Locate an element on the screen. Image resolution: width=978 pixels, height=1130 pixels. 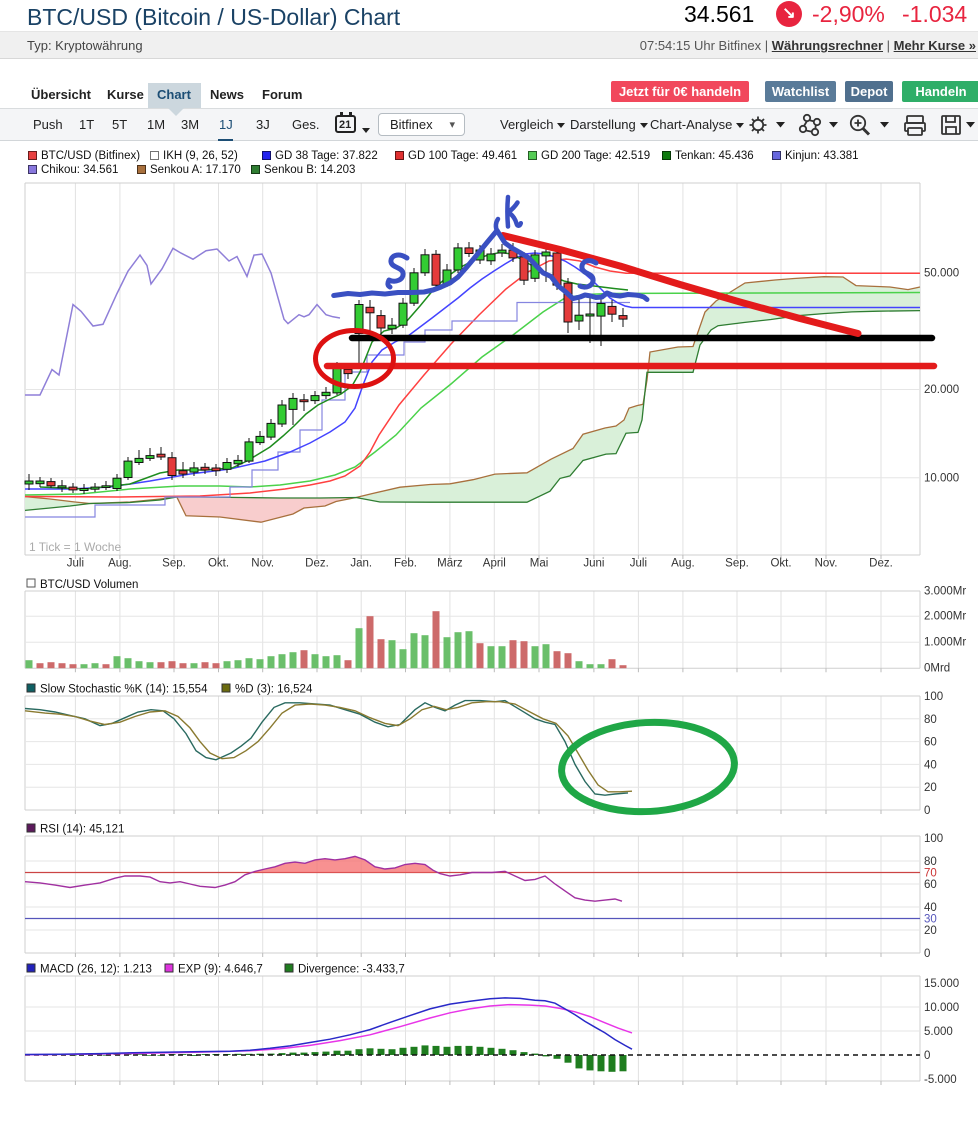
svg-text: Mai is located at coordinates (539, 564).